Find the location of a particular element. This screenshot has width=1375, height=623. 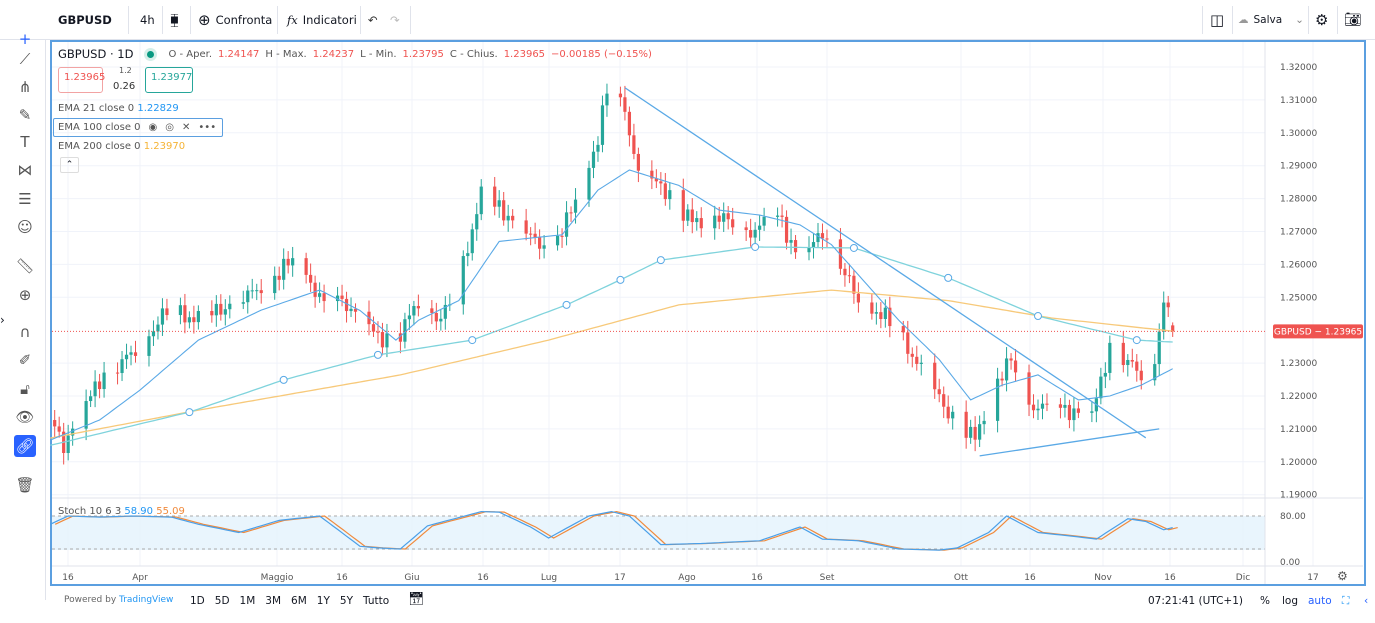

collapse-right-icon: ‹ is located at coordinates (1366, 601).